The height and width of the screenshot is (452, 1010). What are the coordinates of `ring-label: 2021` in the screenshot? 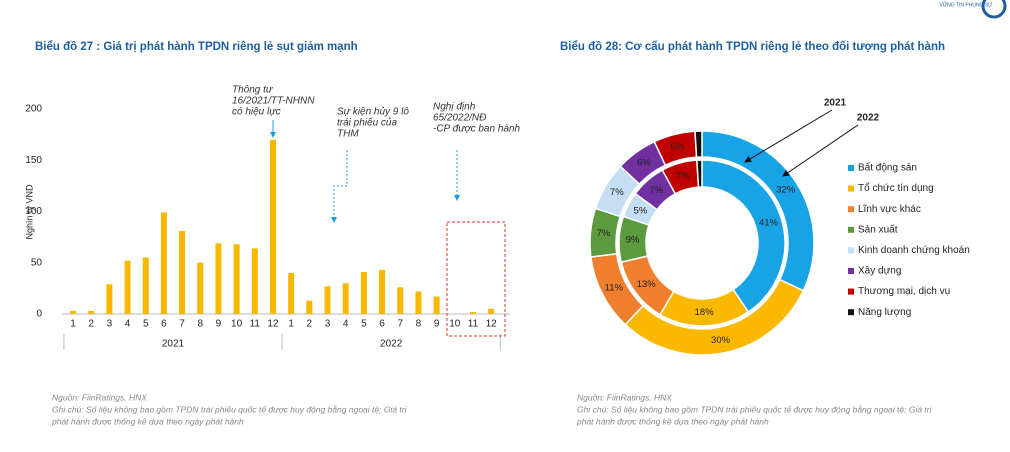 It's located at (835, 103).